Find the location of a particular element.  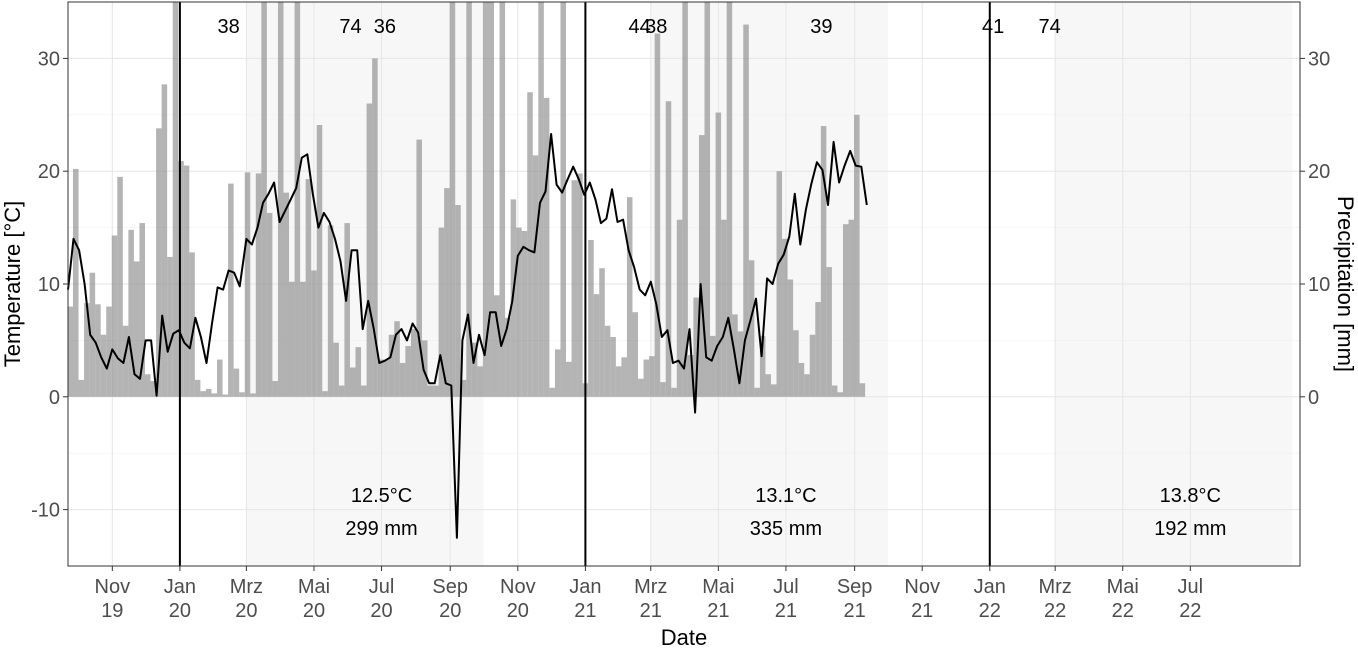

clipped-bar-label: 39 is located at coordinates (821, 27).